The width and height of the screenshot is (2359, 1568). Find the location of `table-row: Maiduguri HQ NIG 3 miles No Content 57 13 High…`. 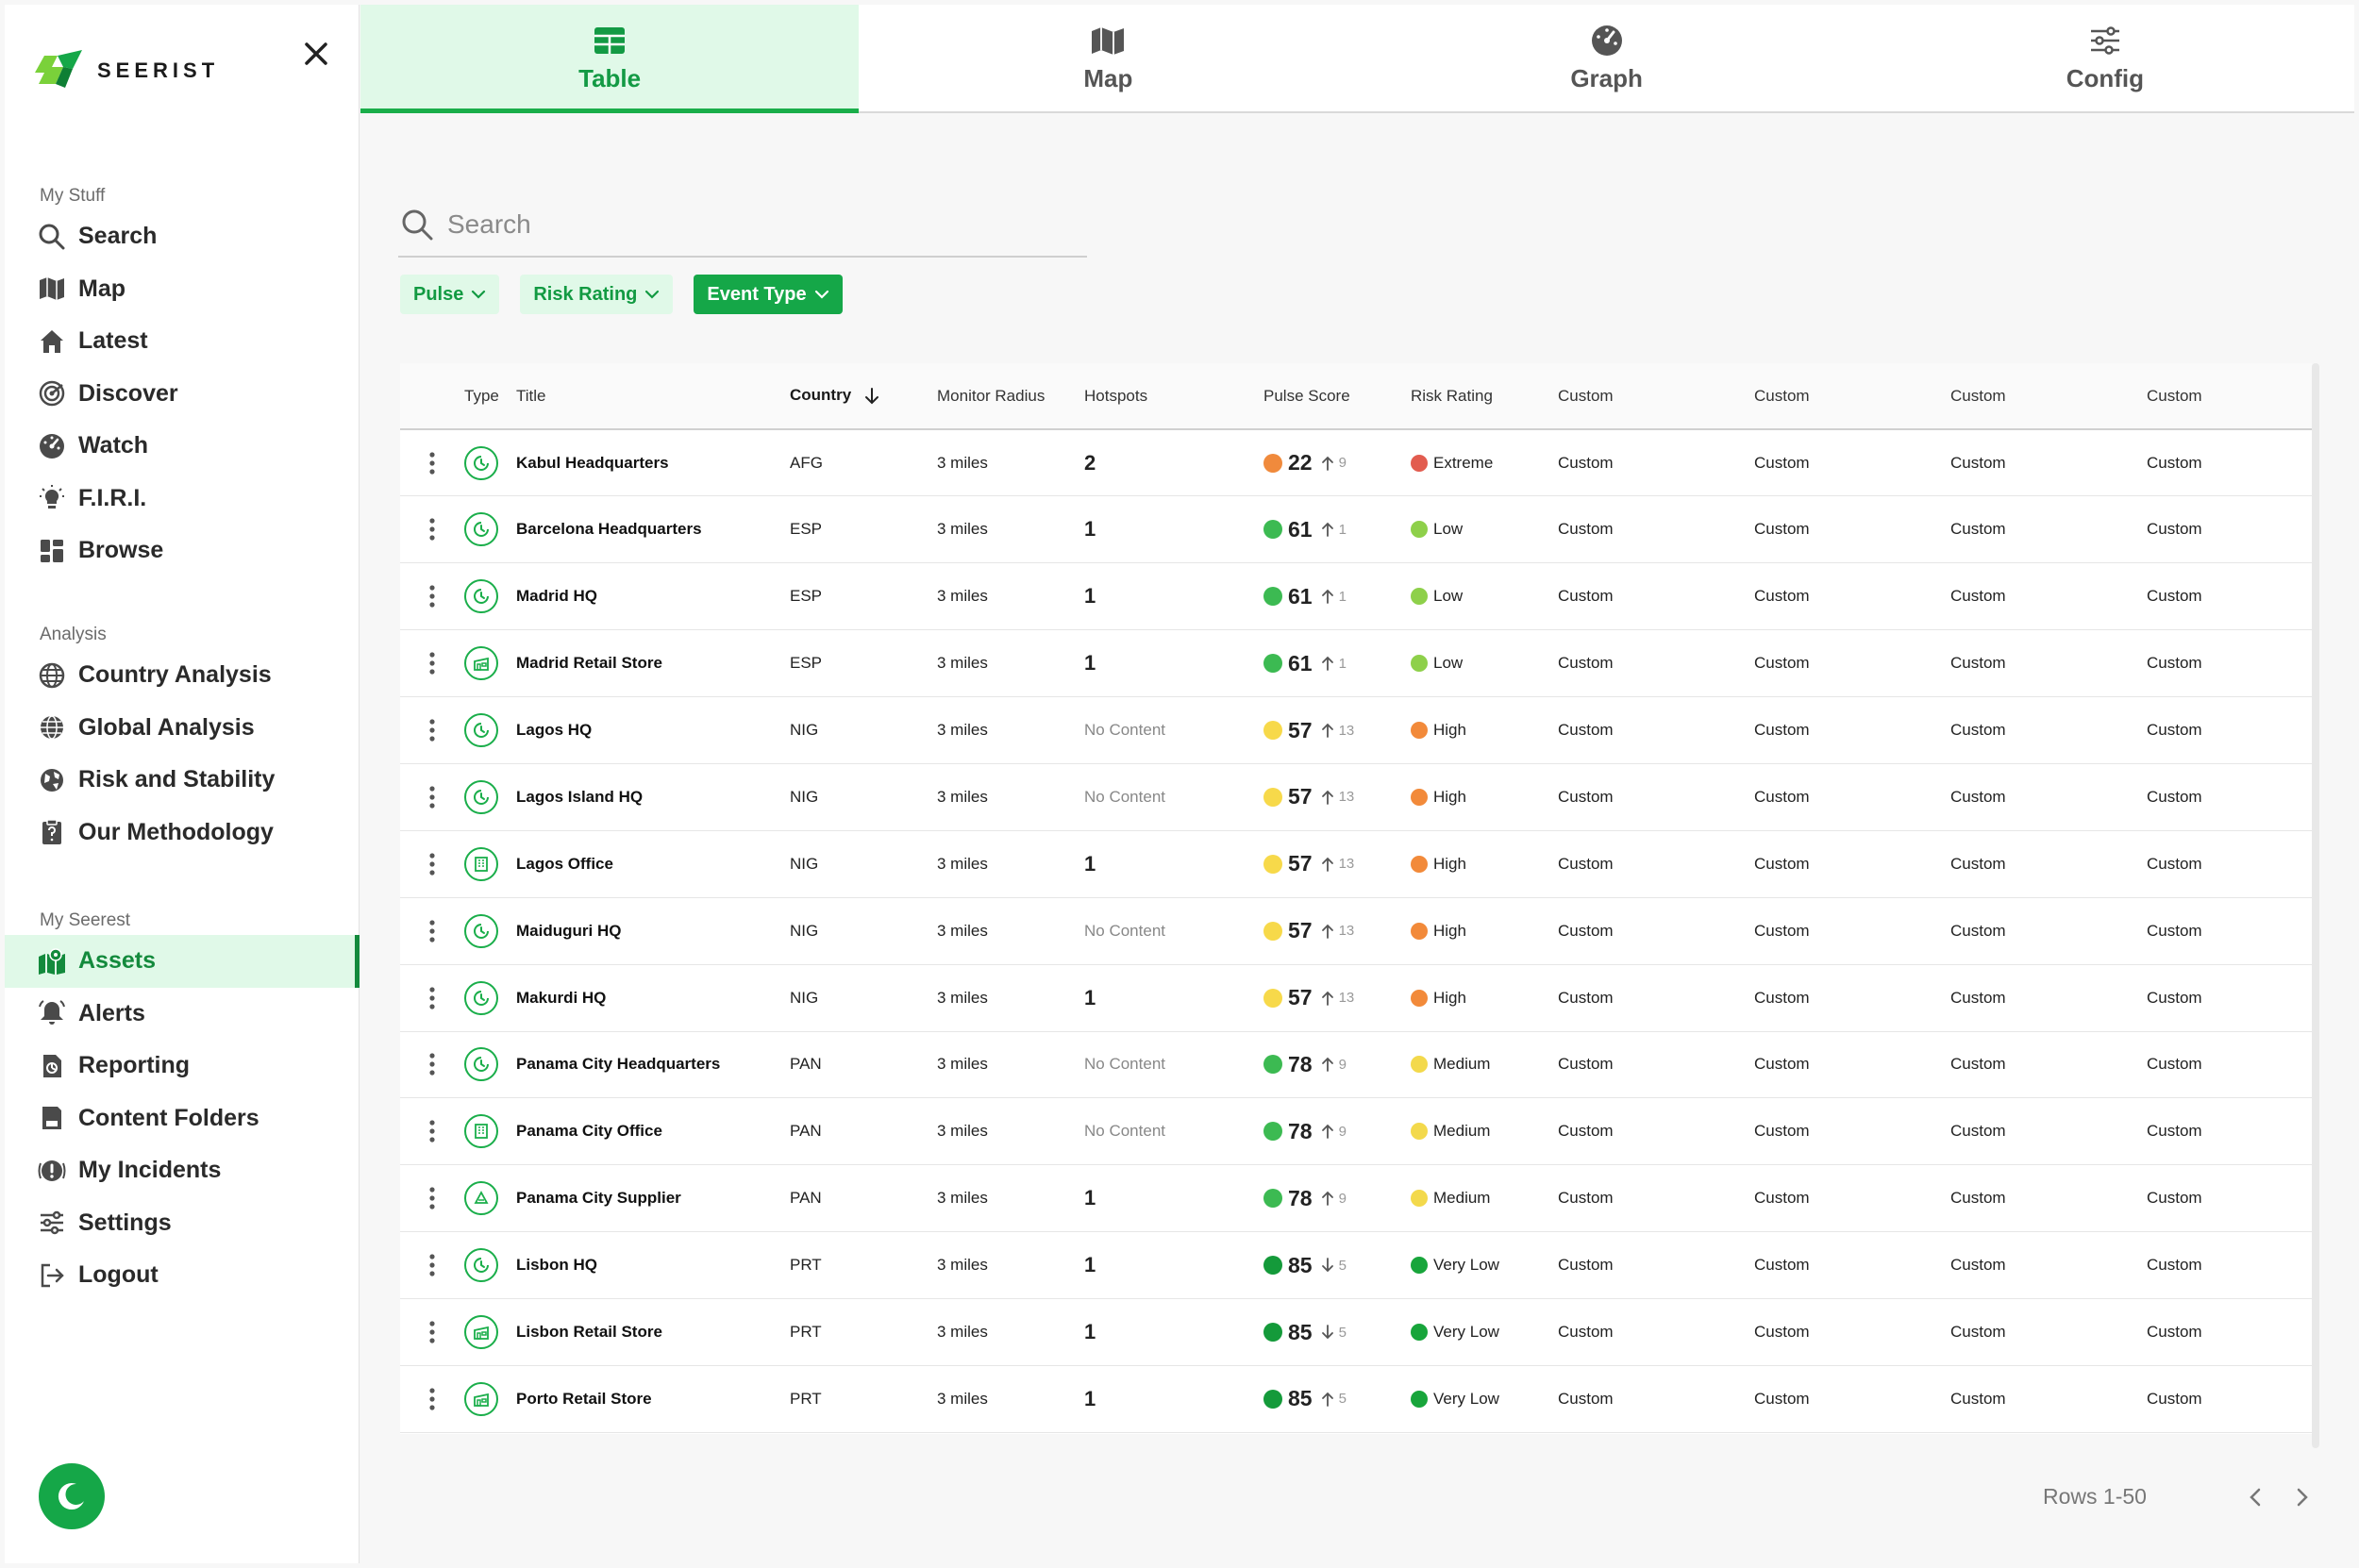

table-row: Maiduguri HQ NIG 3 miles No Content 57 13 High… is located at coordinates (1356, 931).